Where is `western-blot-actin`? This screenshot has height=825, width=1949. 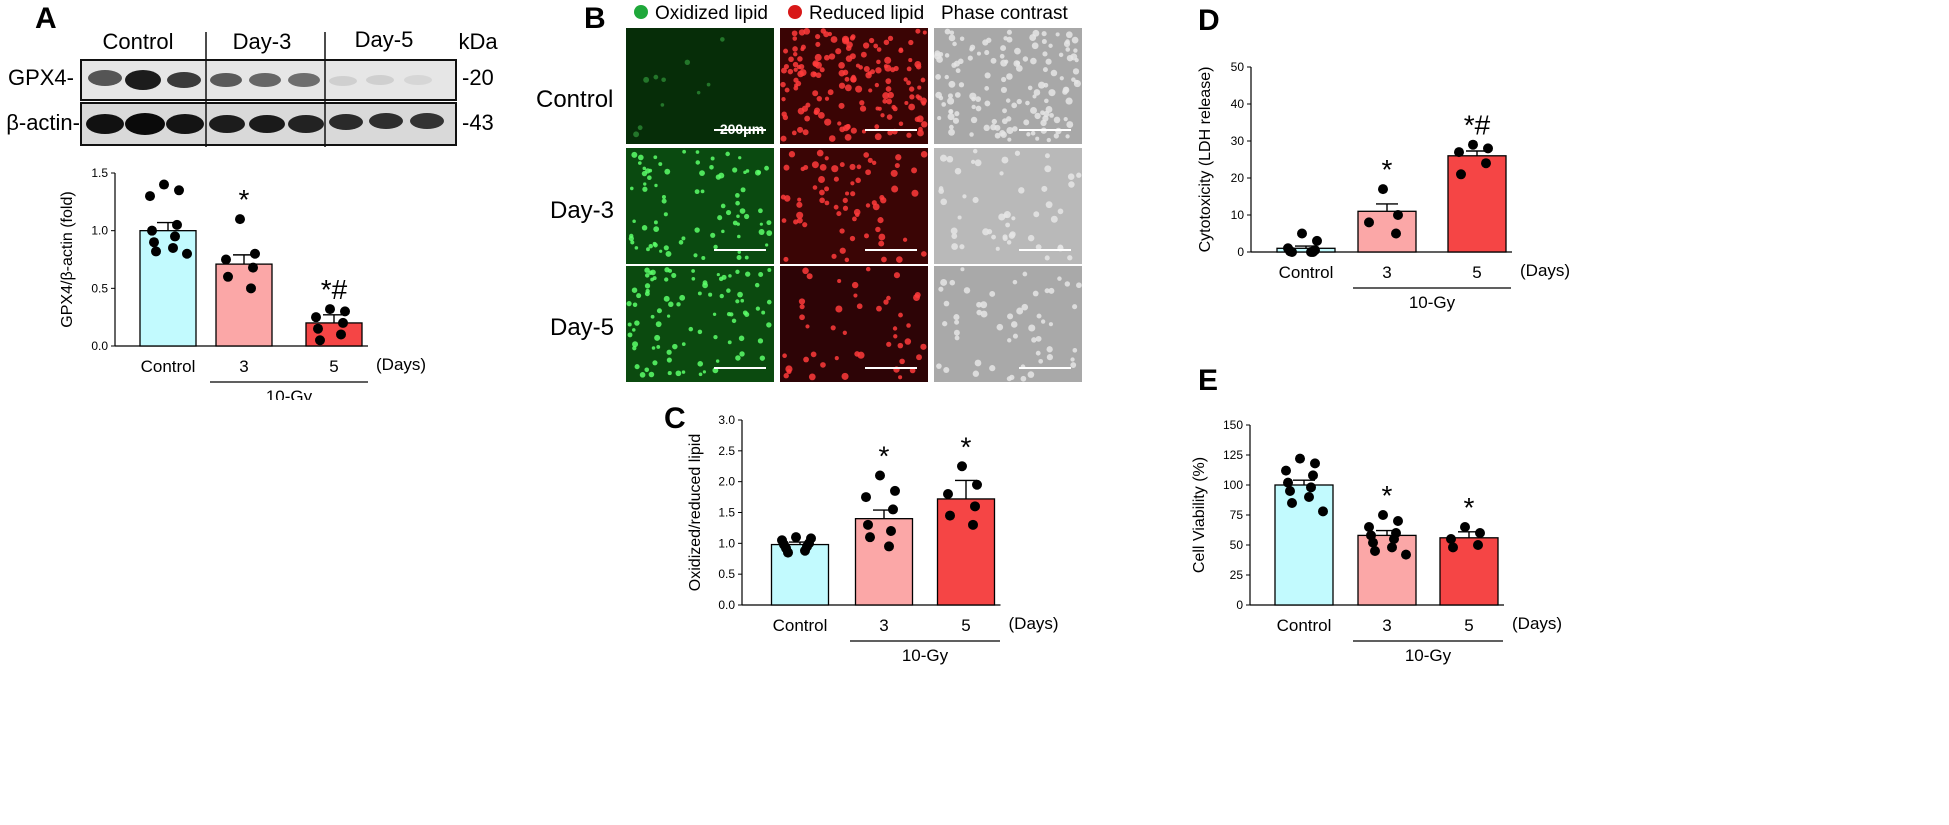 western-blot-actin is located at coordinates (268, 124).